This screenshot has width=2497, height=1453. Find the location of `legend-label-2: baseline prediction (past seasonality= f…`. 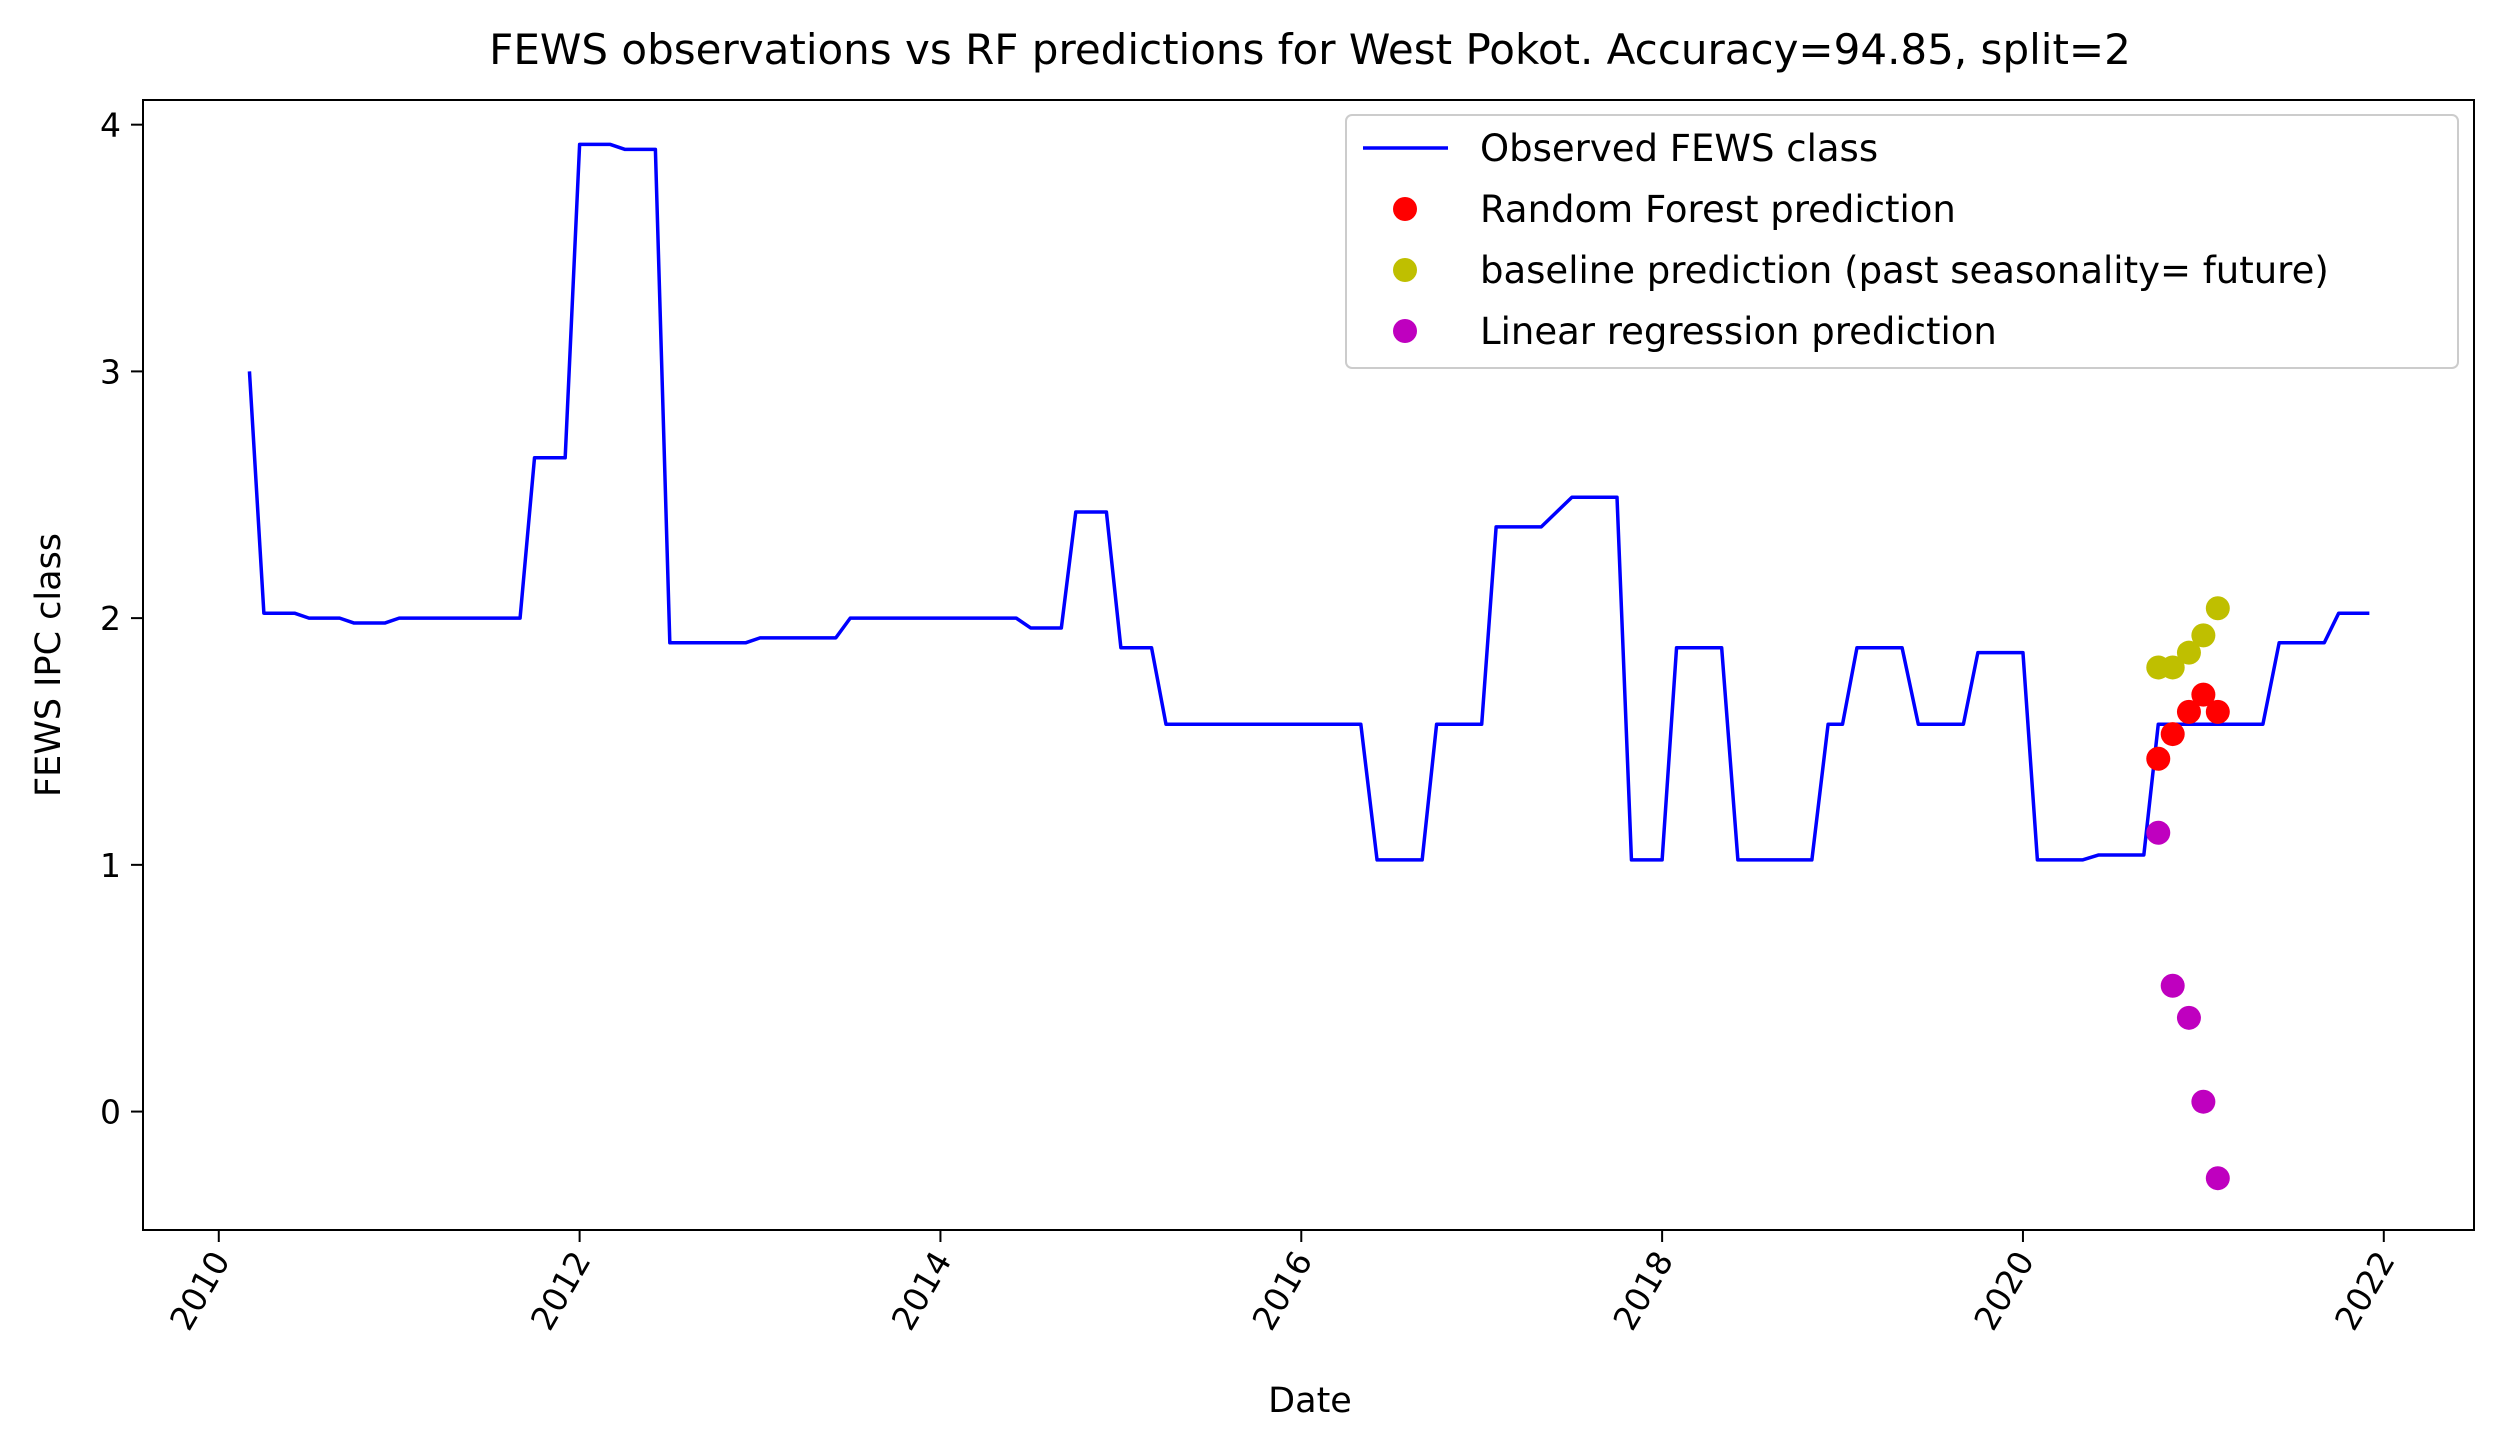

legend-label-2: baseline prediction (past seasonality= f… is located at coordinates (1904, 270).